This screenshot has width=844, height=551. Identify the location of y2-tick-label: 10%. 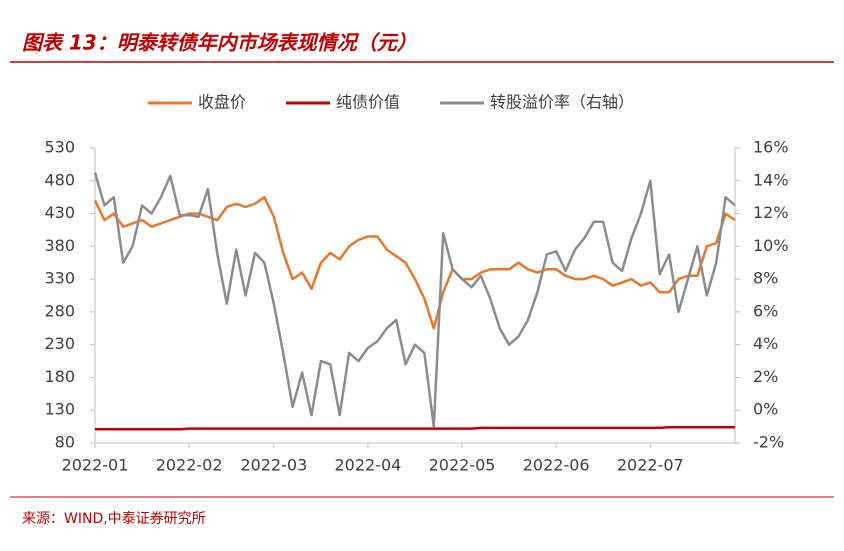
(771, 245).